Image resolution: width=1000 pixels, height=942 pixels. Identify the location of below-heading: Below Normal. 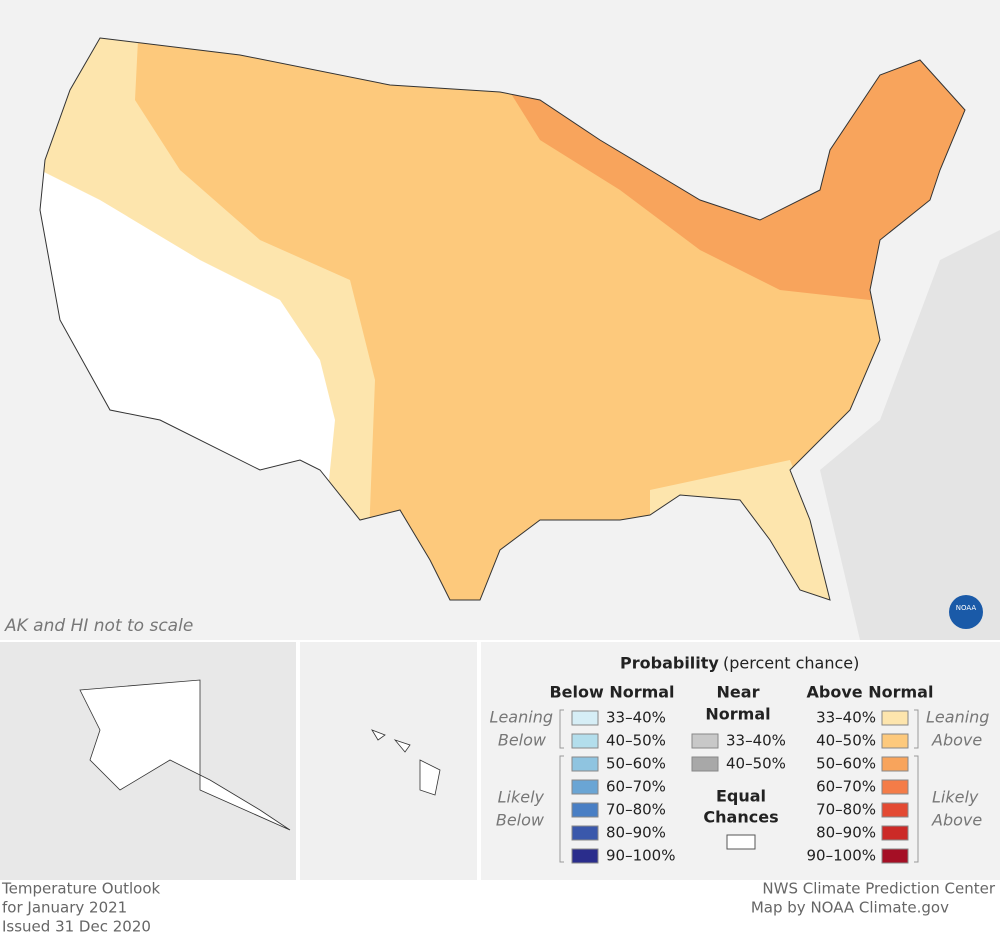
(611, 692).